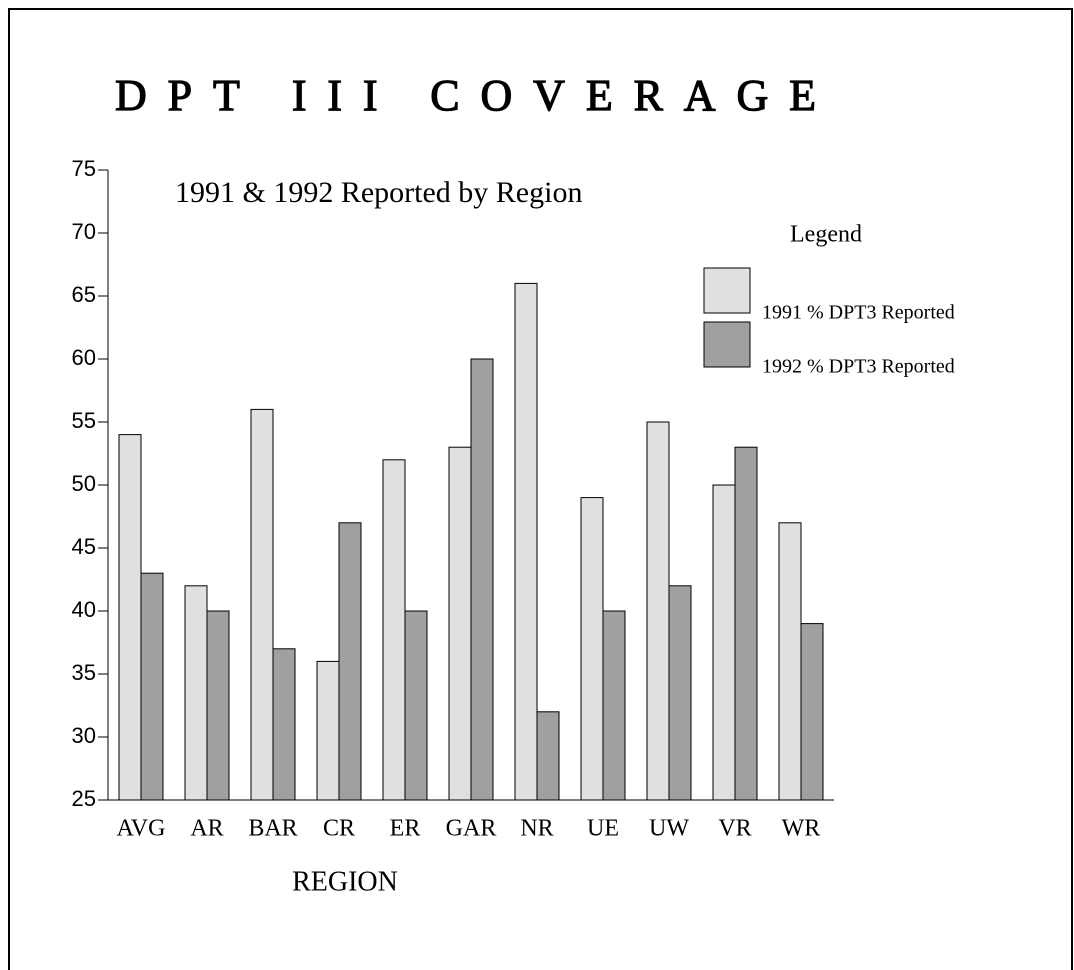  What do you see at coordinates (84, 798) in the screenshot?
I see `y-tick-label: 25` at bounding box center [84, 798].